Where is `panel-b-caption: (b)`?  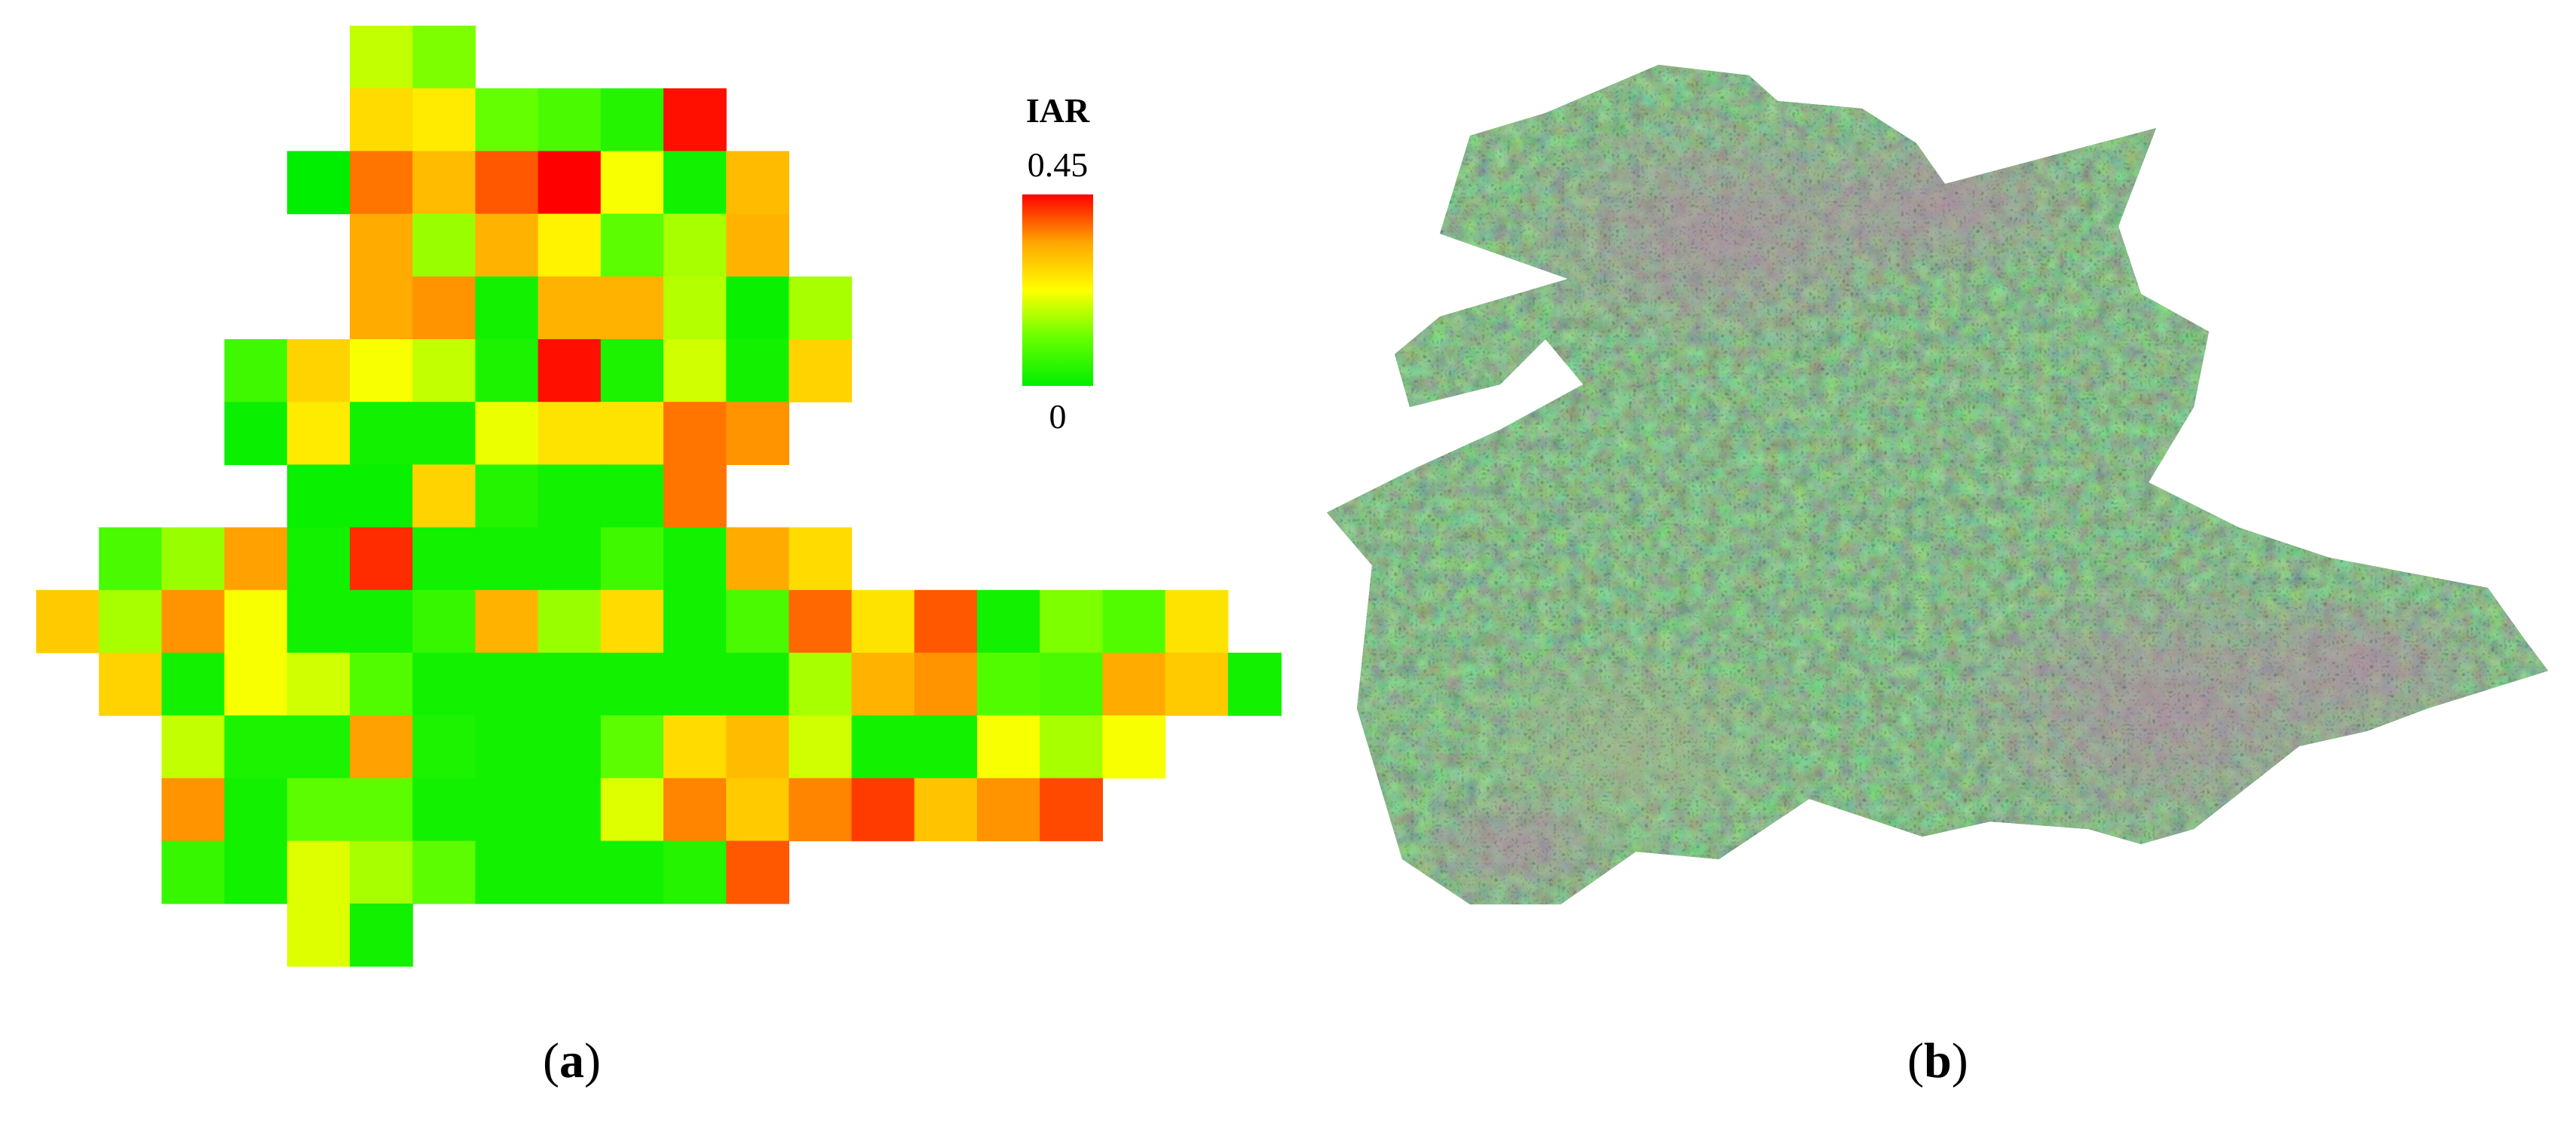 panel-b-caption: (b) is located at coordinates (1937, 1061).